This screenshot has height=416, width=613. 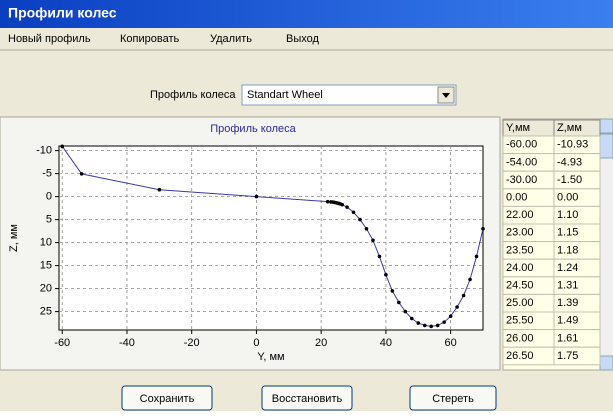 I want to click on menu-item: Выход, so click(x=302, y=39).